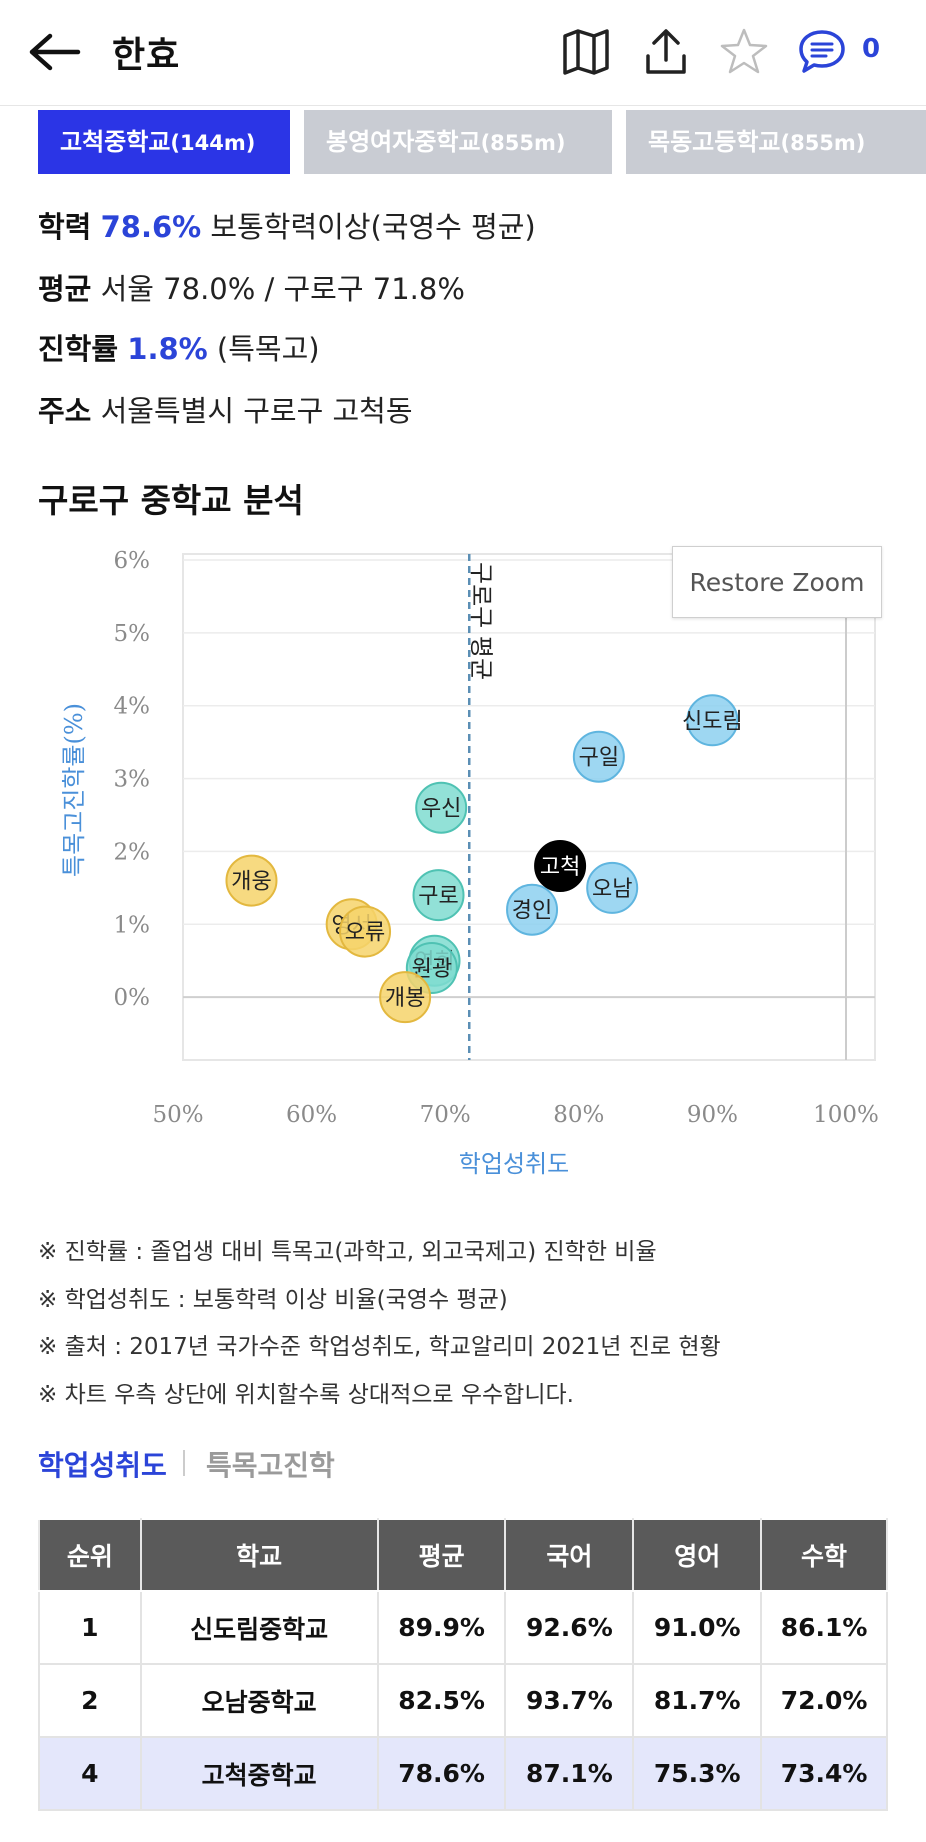 This screenshot has width=926, height=1842. I want to click on cell-rank: 4, so click(90, 1773).